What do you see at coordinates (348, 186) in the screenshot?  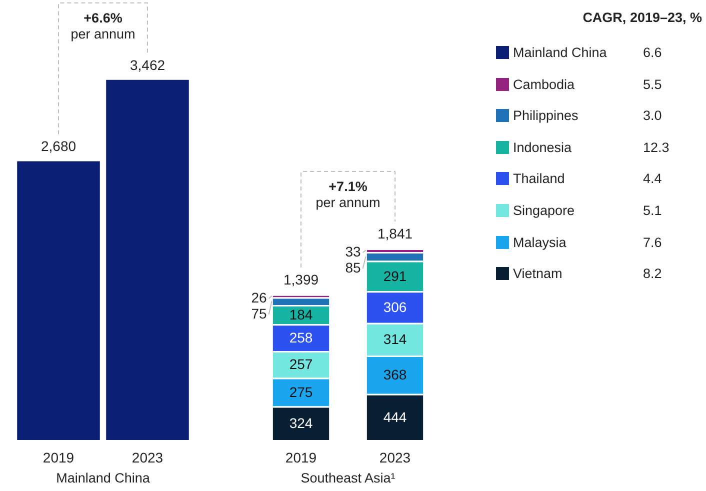 I see `text: +7.1%` at bounding box center [348, 186].